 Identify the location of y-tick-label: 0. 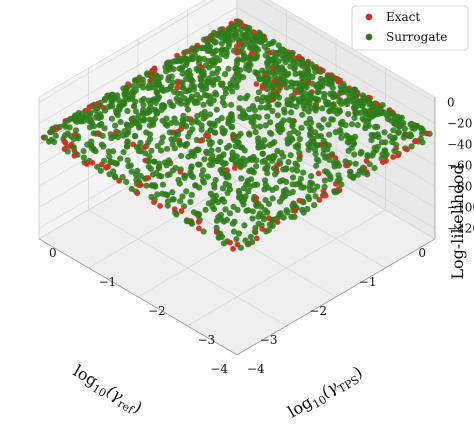
(53, 253).